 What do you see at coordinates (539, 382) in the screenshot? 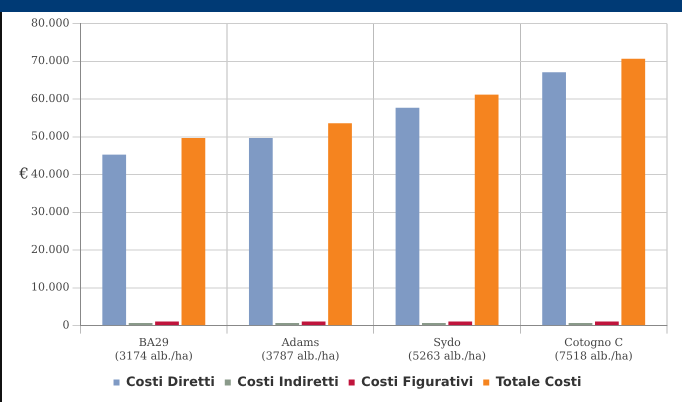
I see `legend-label: Totale Costi` at bounding box center [539, 382].